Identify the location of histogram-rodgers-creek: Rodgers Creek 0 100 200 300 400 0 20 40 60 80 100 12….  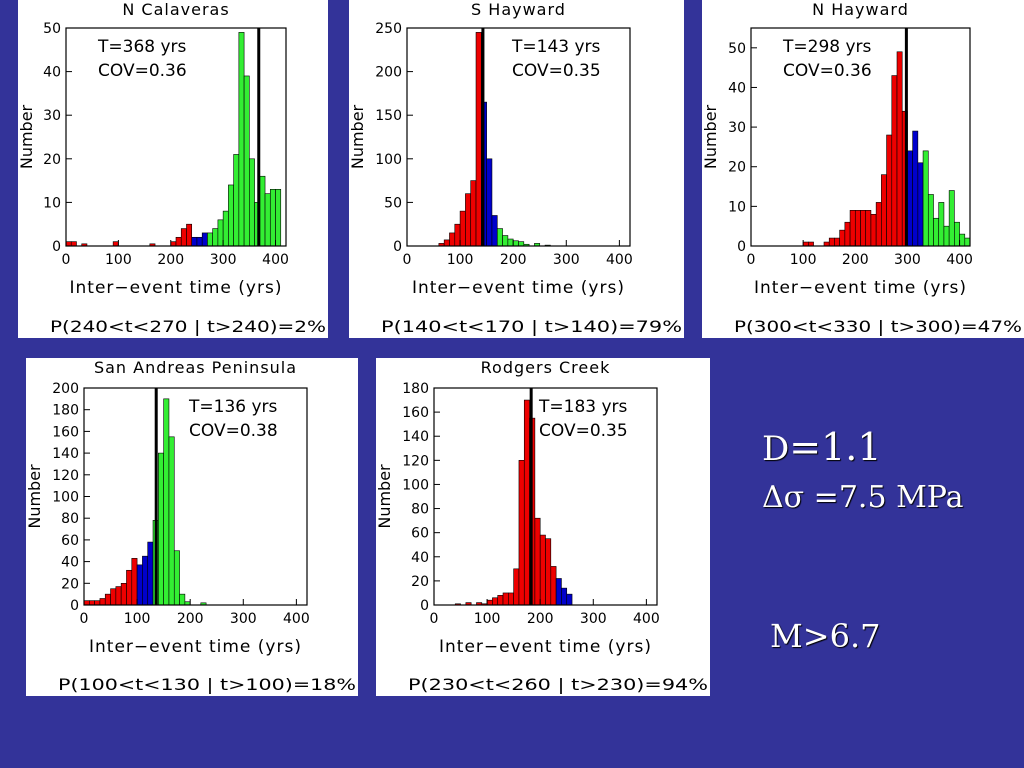
(542, 526).